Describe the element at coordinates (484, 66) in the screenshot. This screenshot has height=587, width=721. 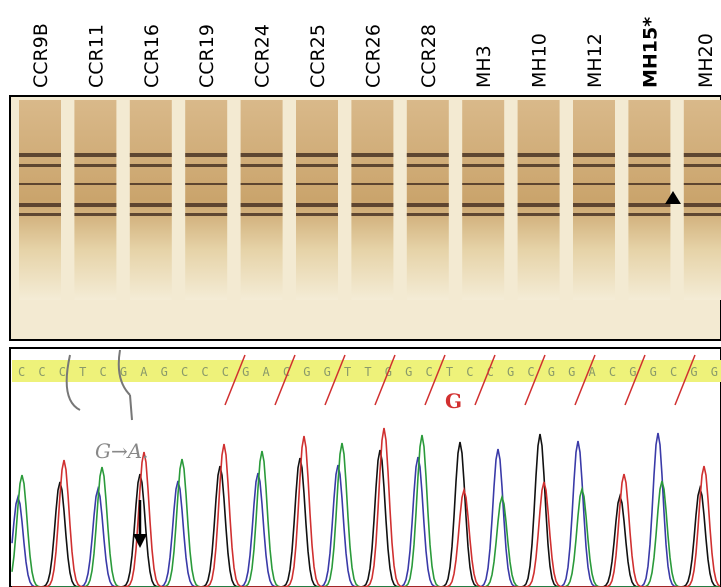
I see `lane-label: MH3` at that location.